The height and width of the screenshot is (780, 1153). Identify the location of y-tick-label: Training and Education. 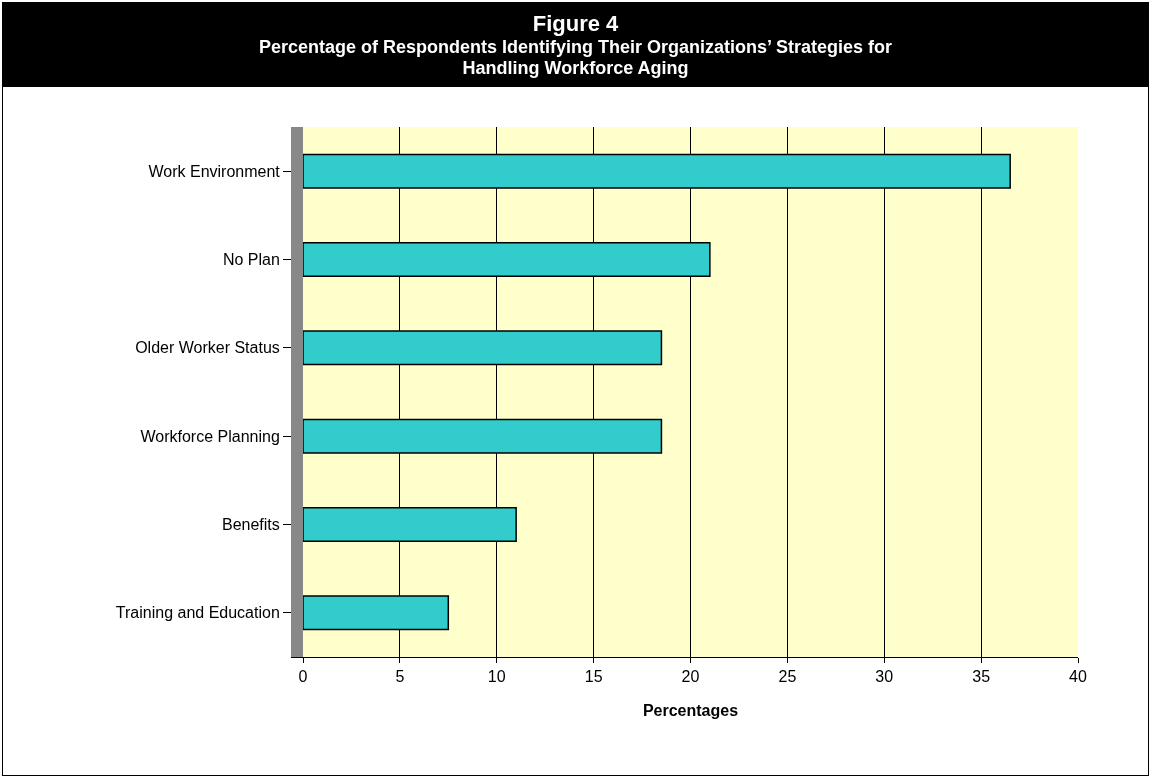
(197, 613).